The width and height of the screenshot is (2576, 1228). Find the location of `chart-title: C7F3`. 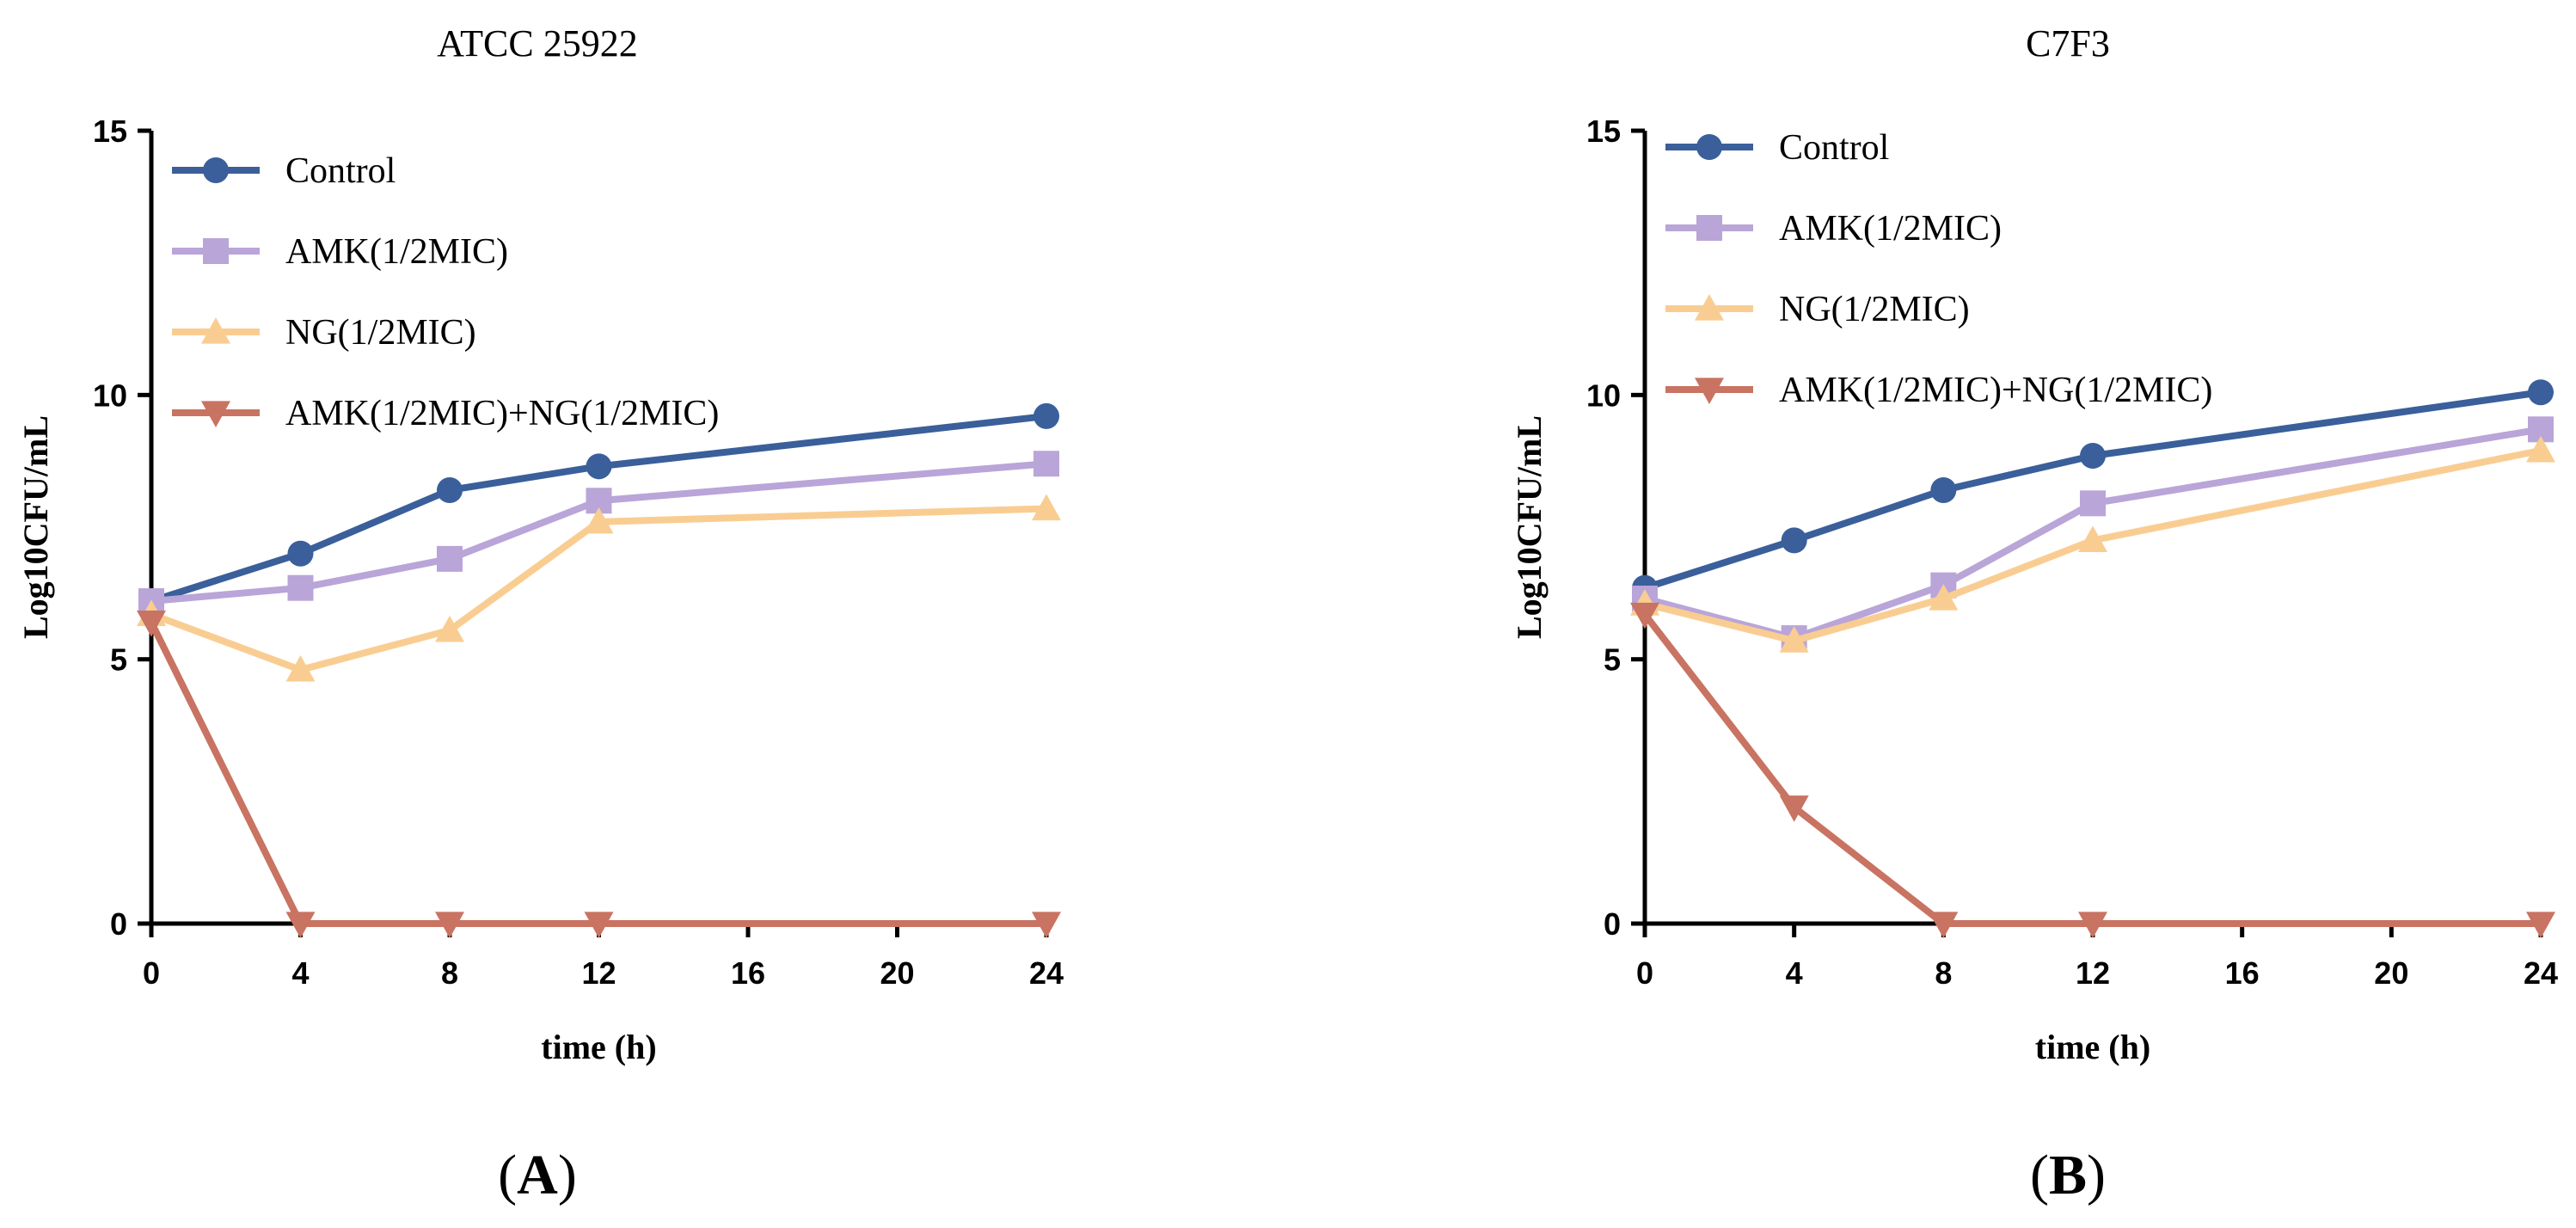

chart-title: C7F3 is located at coordinates (2068, 43).